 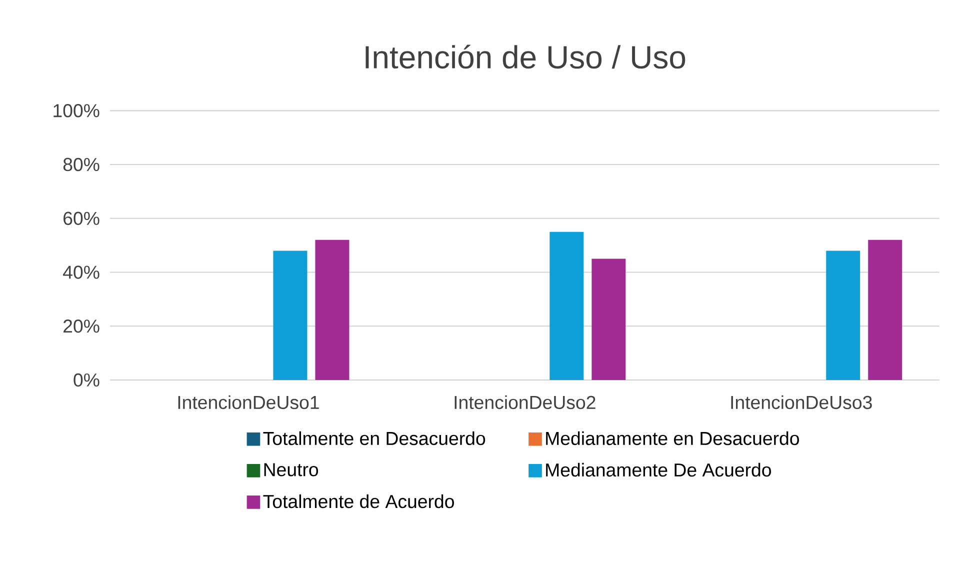 What do you see at coordinates (82, 219) in the screenshot?
I see `y-tick-label: 60%` at bounding box center [82, 219].